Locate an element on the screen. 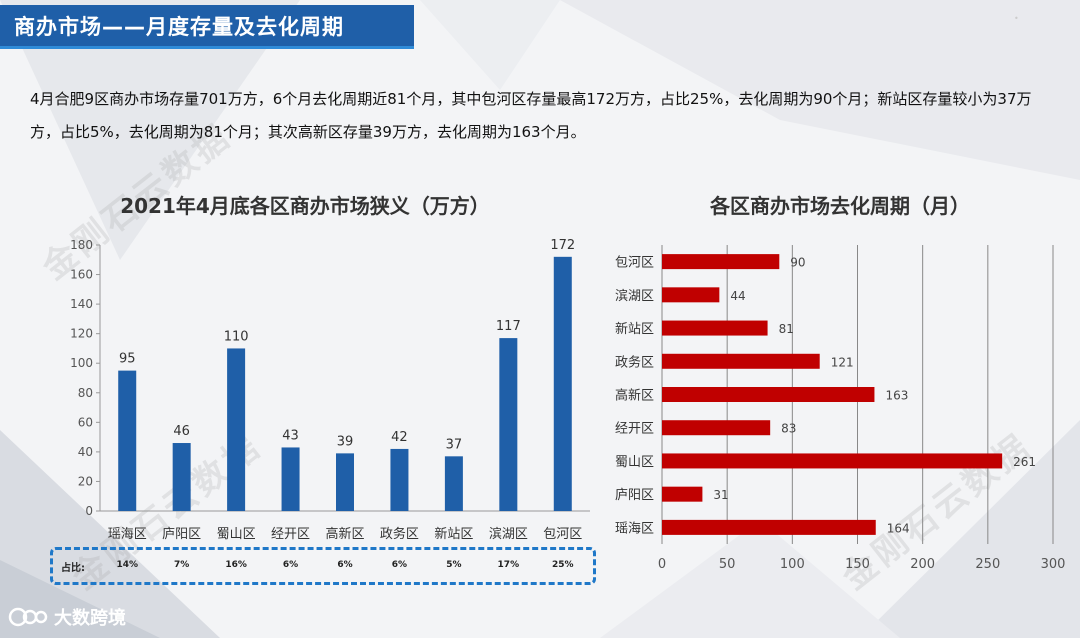 The image size is (1080, 638). share-row: 占比: 14% 7% 16% 6% 6% 6% 5% 17% 25% is located at coordinates (323, 566).